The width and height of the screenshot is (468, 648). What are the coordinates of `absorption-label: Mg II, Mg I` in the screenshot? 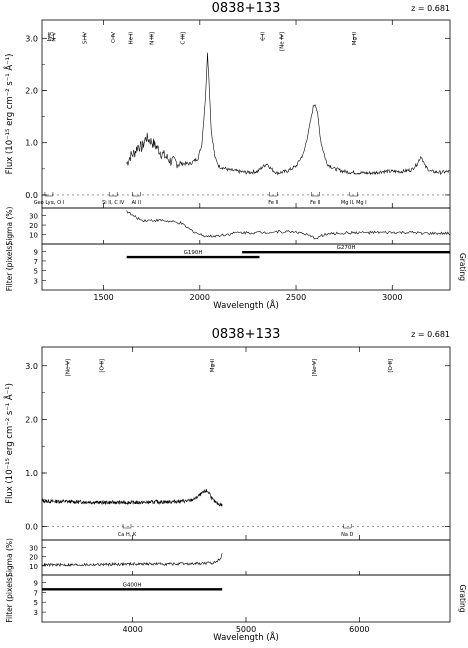 It's located at (354, 203).